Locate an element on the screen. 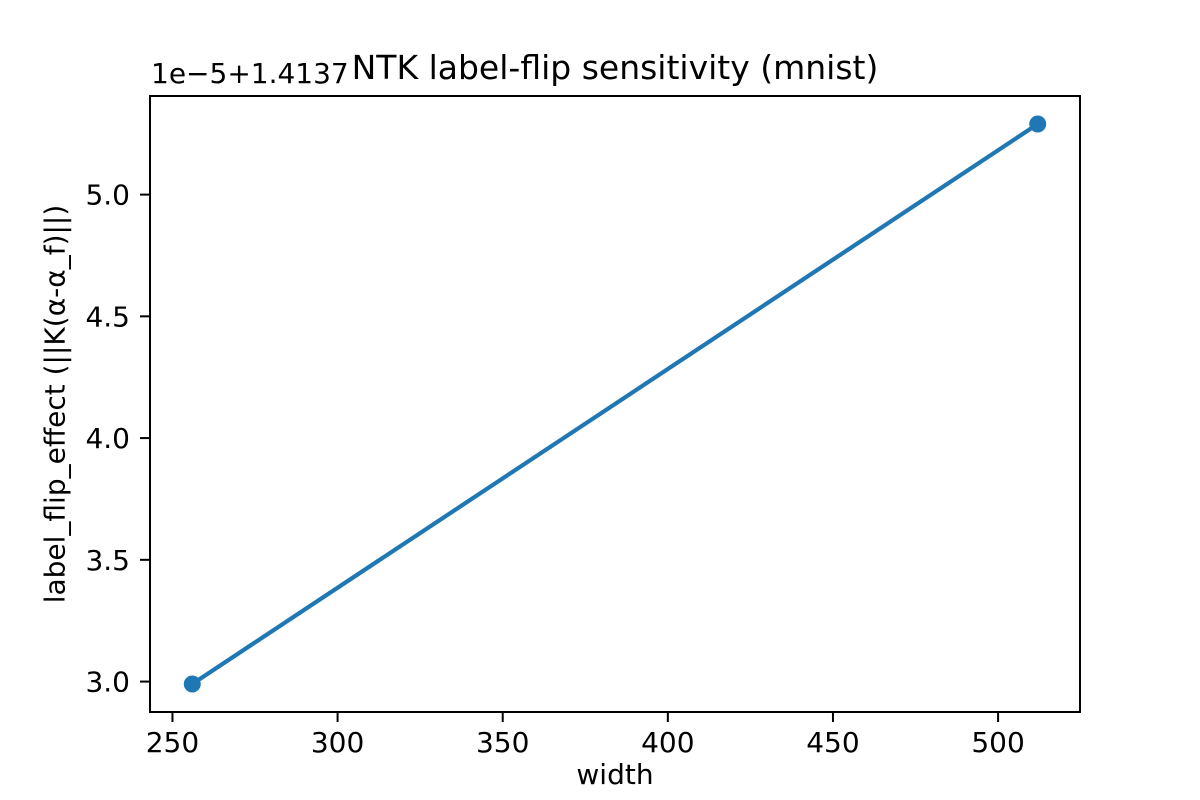 The width and height of the screenshot is (1200, 800). x-tick-label: 300 is located at coordinates (337, 742).